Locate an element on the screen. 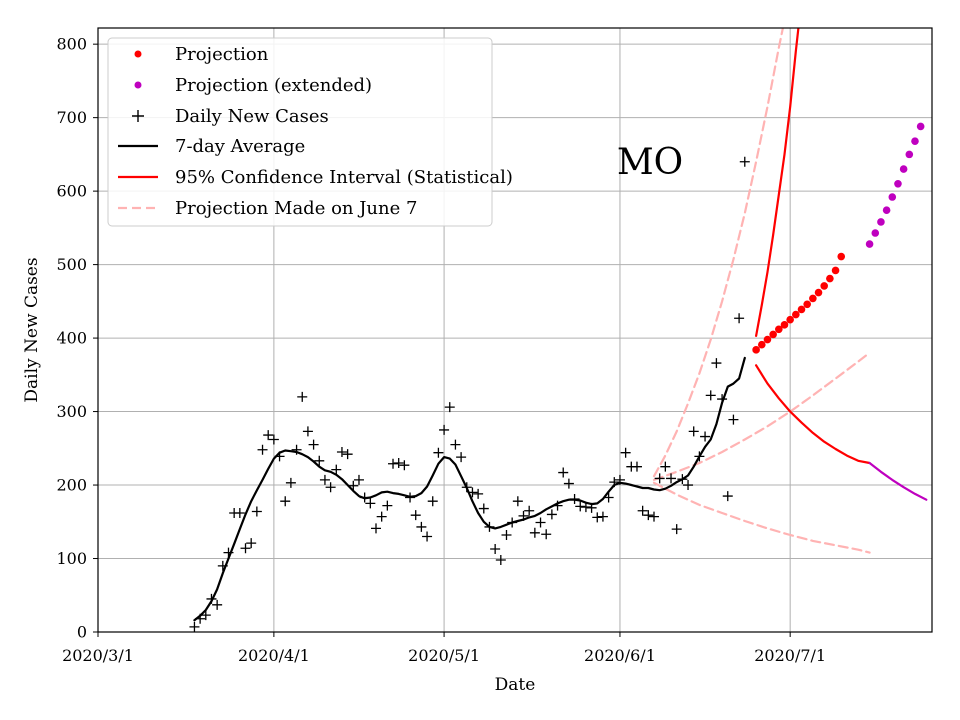 The width and height of the screenshot is (960, 720). y-tick-label: 600 is located at coordinates (71, 191).